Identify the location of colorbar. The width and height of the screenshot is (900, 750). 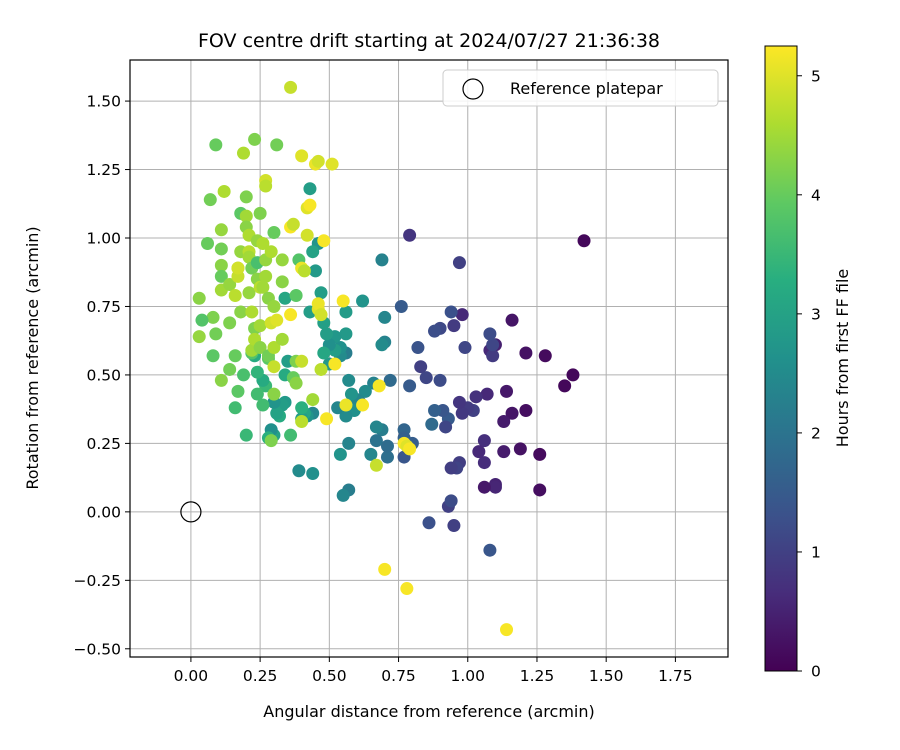
(781, 358).